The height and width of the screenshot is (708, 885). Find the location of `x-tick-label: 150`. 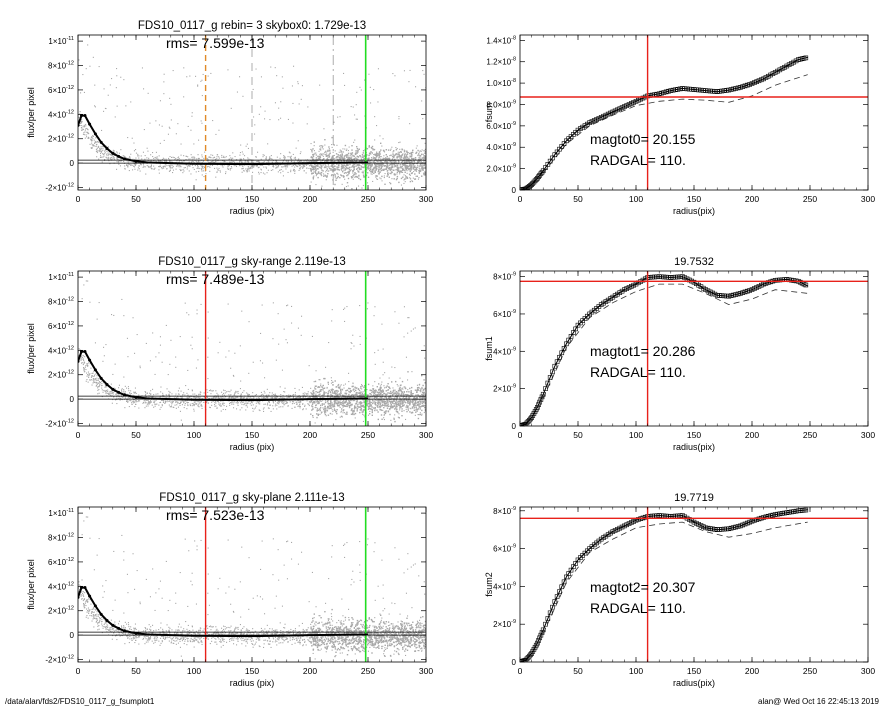

x-tick-label: 150 is located at coordinates (694, 199).